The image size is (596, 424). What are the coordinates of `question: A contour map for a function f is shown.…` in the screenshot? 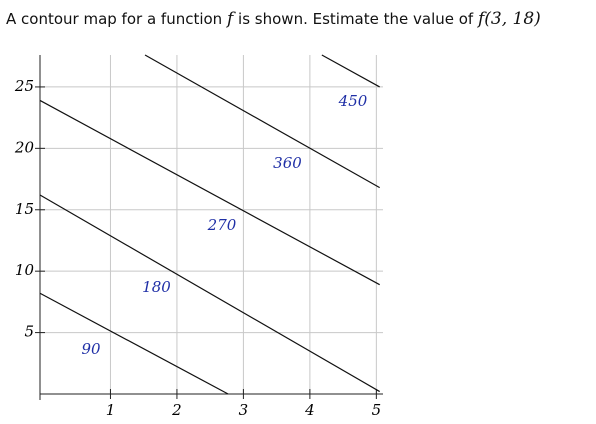 It's located at (273, 19).